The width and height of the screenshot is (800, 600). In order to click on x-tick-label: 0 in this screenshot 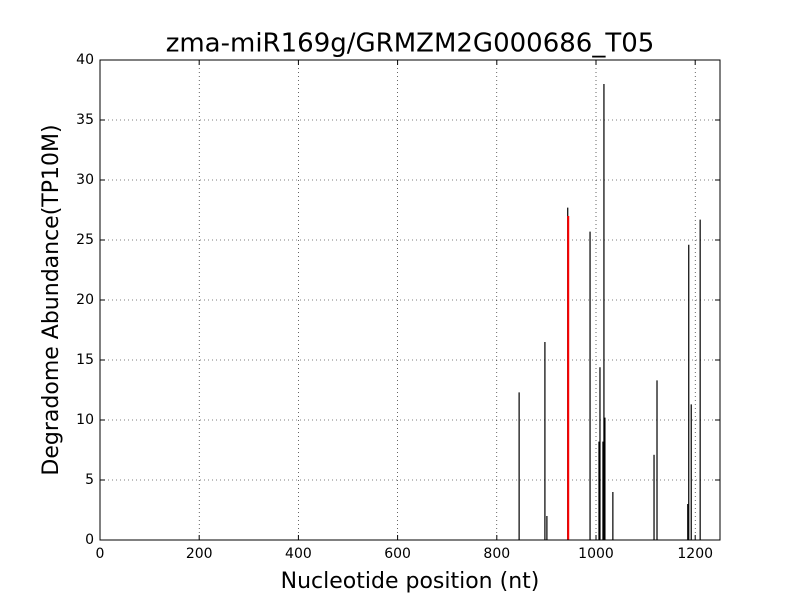, I will do `click(100, 554)`.